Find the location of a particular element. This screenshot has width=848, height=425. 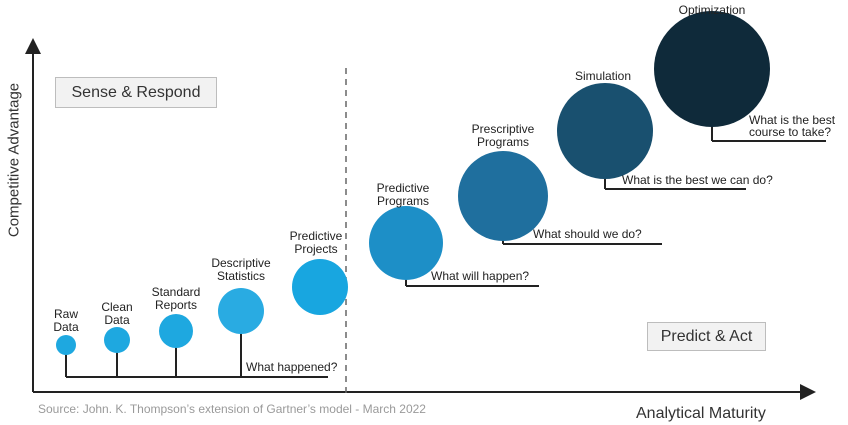

sense-respond-label: Sense & Respond is located at coordinates (136, 92).